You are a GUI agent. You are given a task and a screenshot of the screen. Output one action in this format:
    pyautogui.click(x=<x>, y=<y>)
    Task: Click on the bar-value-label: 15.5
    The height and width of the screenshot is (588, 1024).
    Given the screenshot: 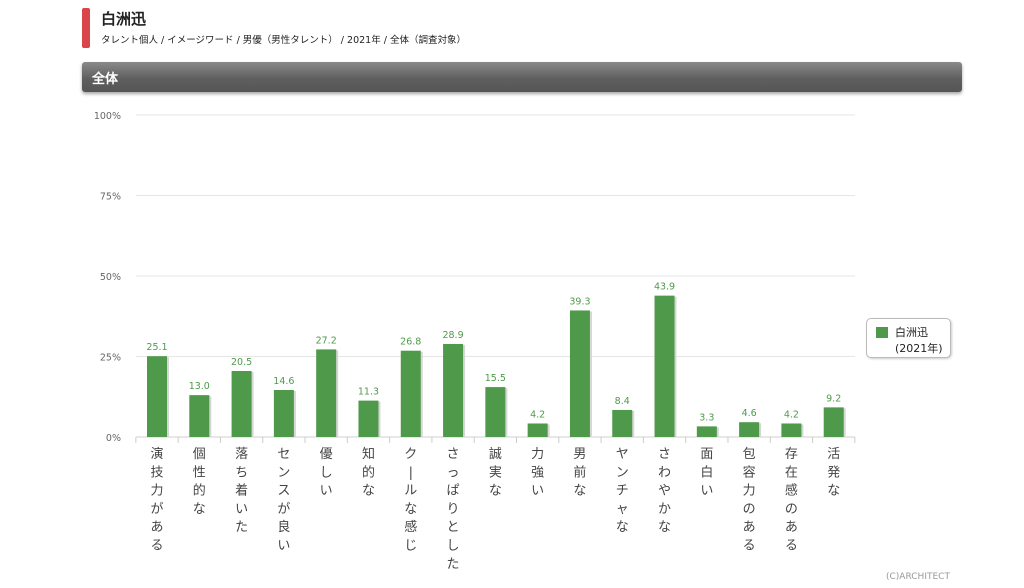 What is the action you would take?
    pyautogui.click(x=495, y=378)
    